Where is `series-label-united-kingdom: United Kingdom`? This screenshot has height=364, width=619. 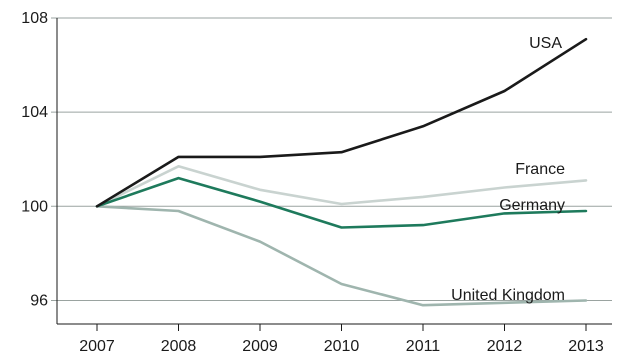 series-label-united-kingdom: United Kingdom is located at coordinates (508, 295).